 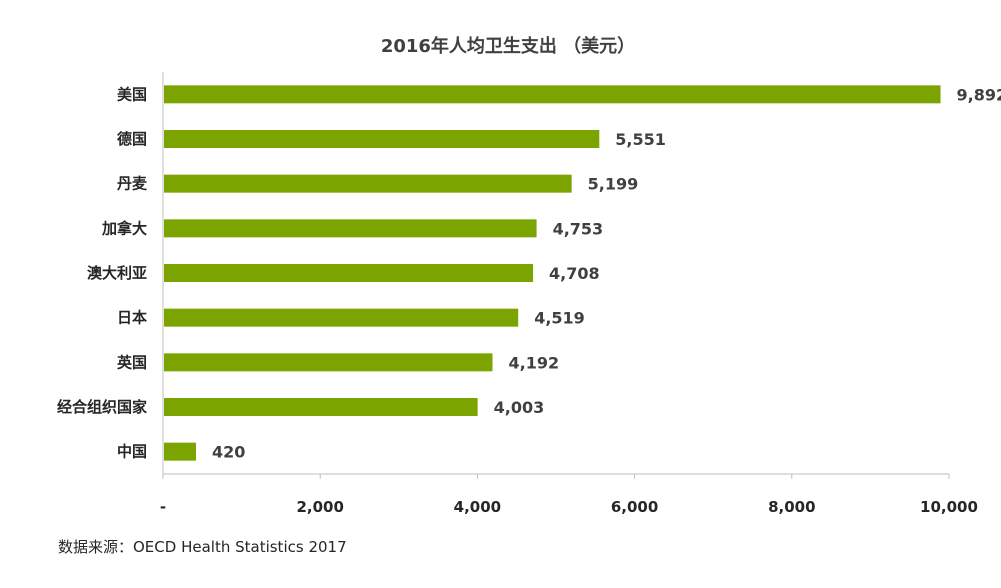 I want to click on category-label: 经合组织国家, so click(x=102, y=407).